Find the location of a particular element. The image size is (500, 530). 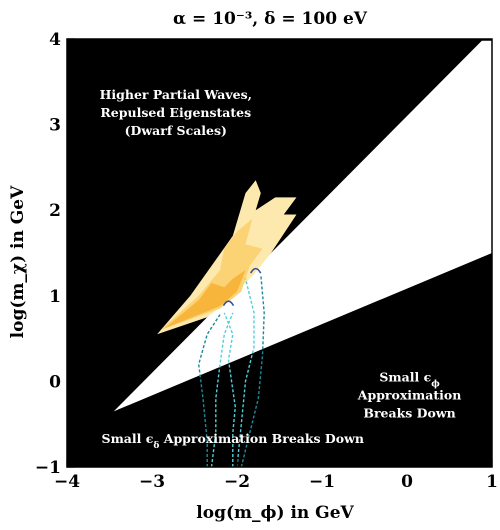

x-tick-label: 0 is located at coordinates (407, 482).